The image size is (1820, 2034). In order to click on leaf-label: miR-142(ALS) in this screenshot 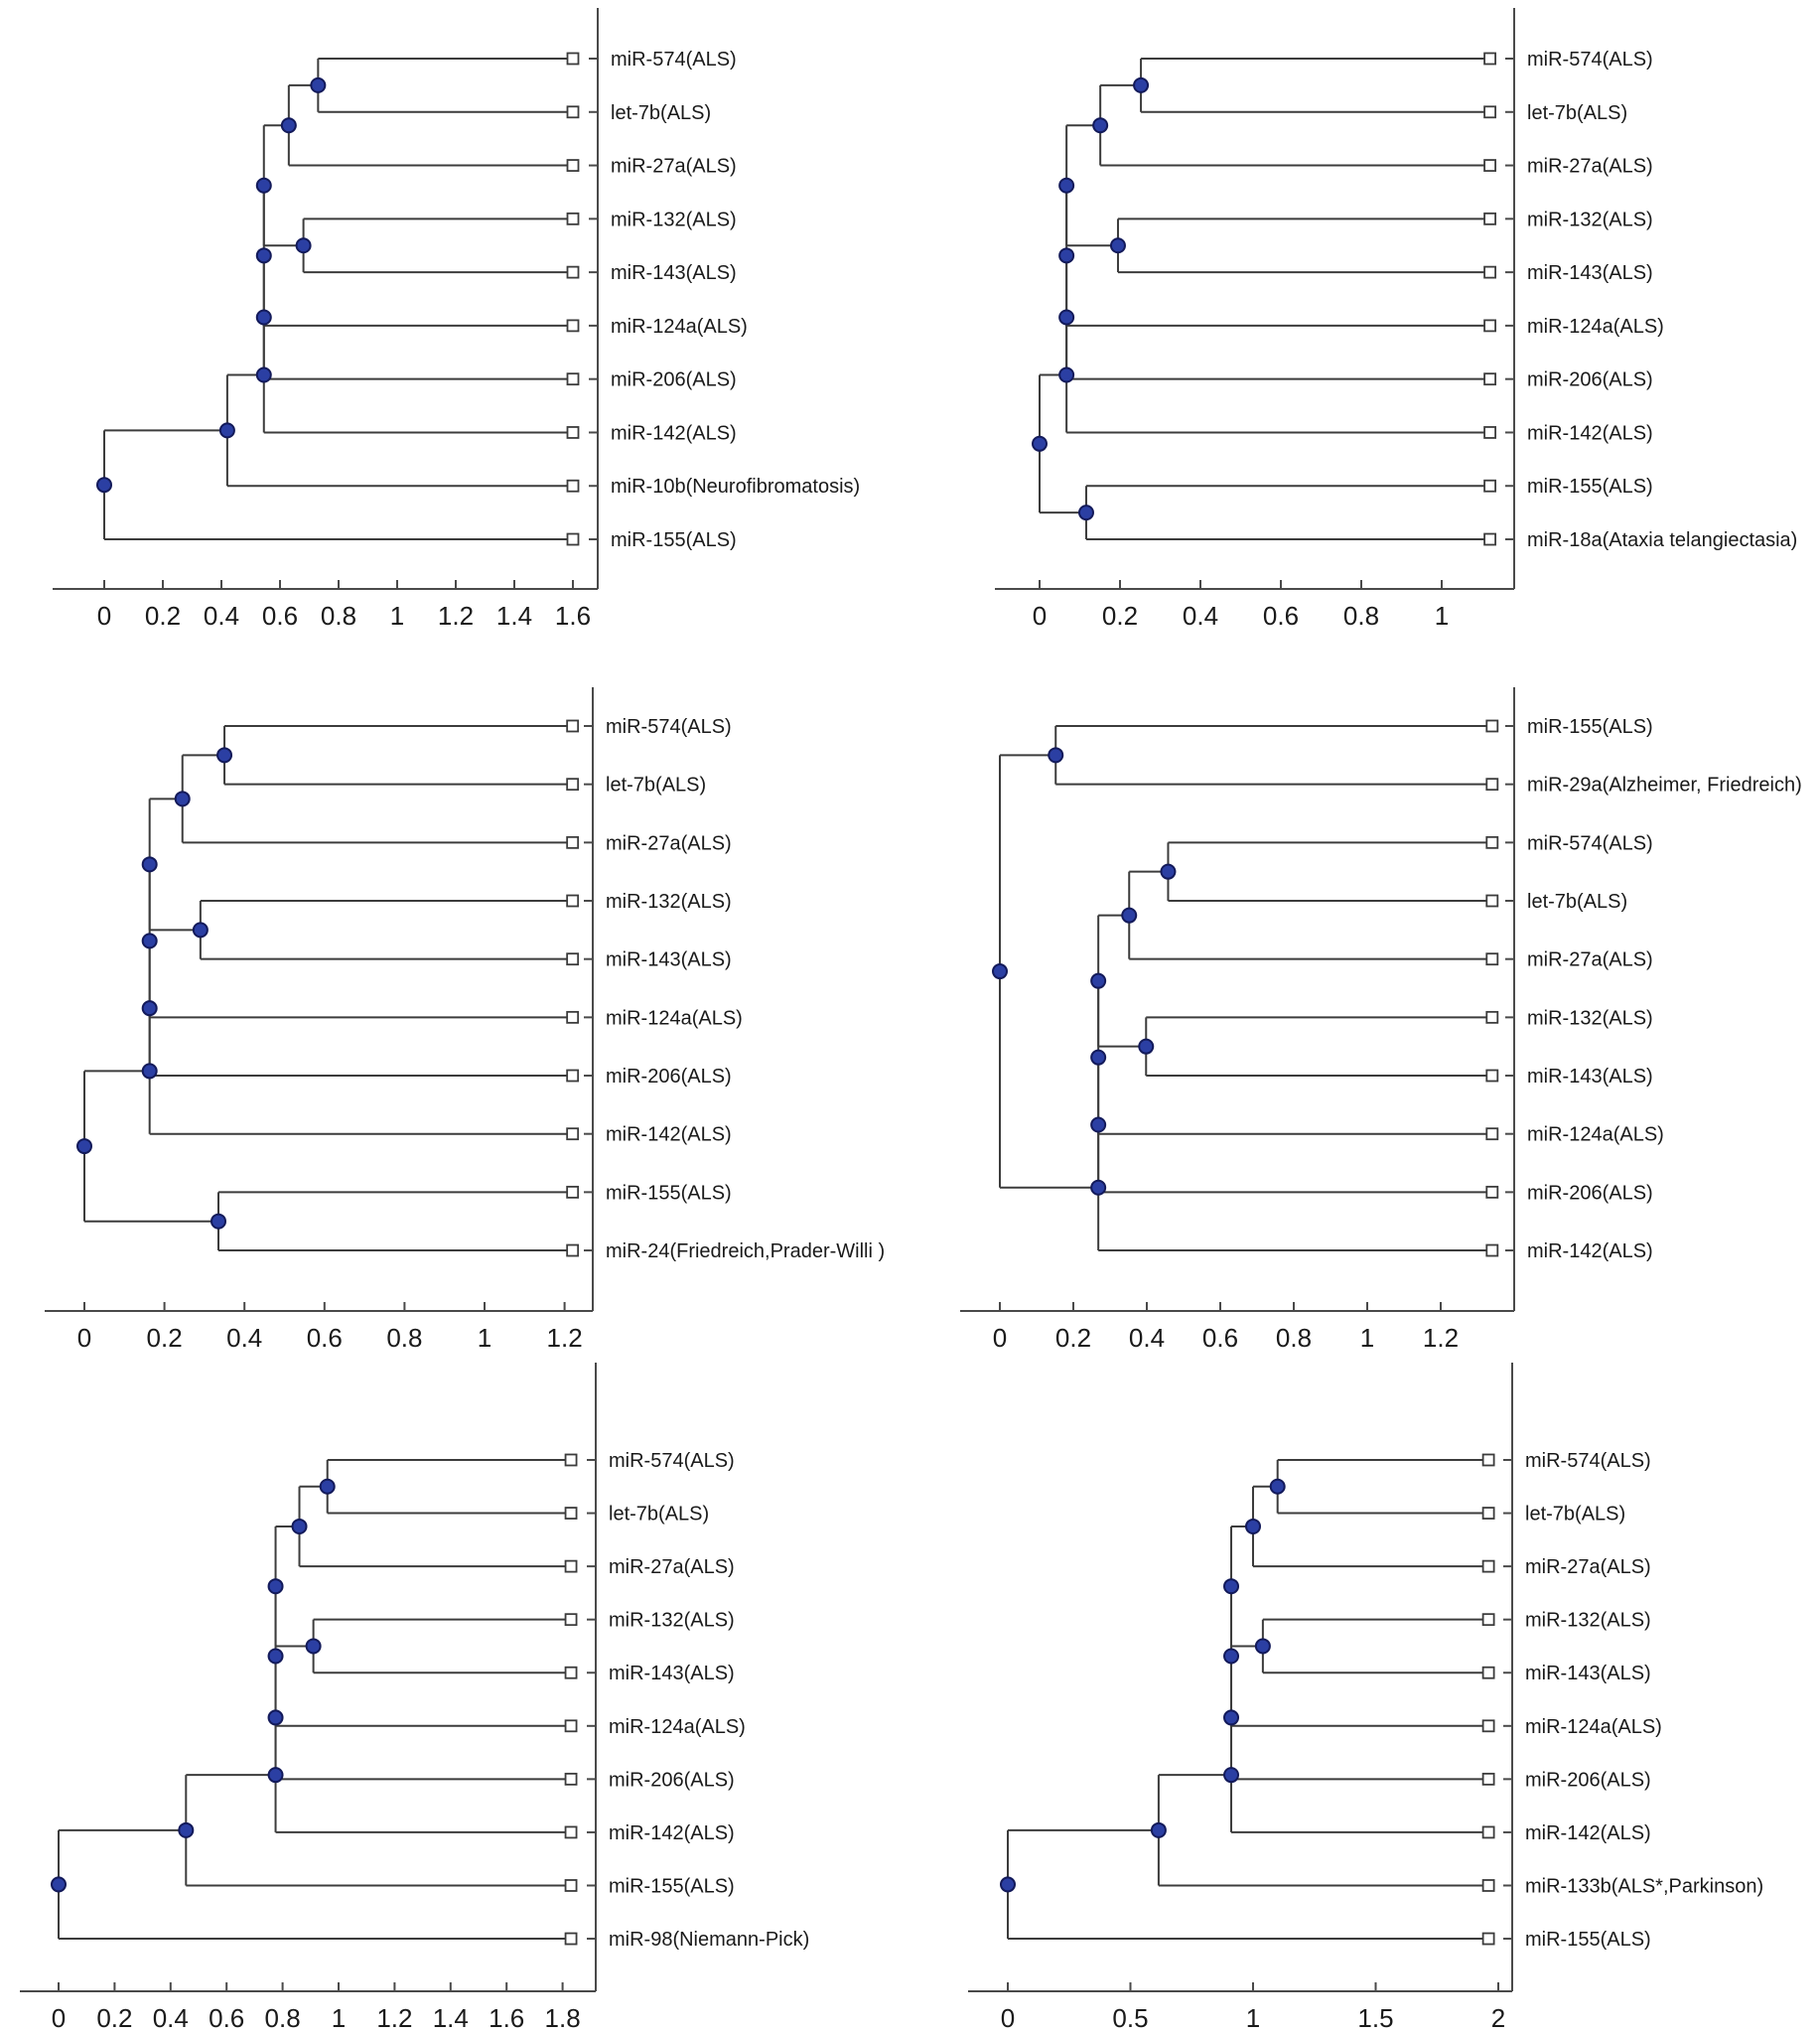, I will do `click(669, 1135)`.